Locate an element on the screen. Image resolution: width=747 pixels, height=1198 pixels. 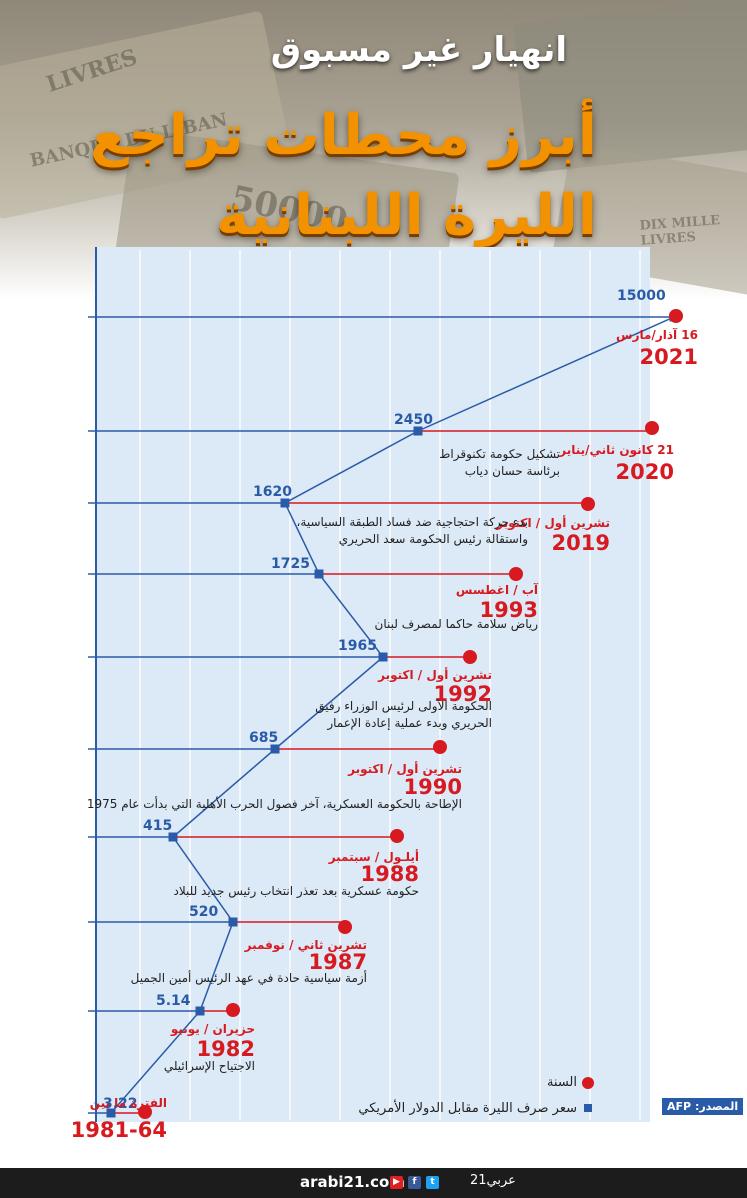
event-description: الحكومة الأولى لرئيس الوزراء رفيق is located at coordinates (403, 706).